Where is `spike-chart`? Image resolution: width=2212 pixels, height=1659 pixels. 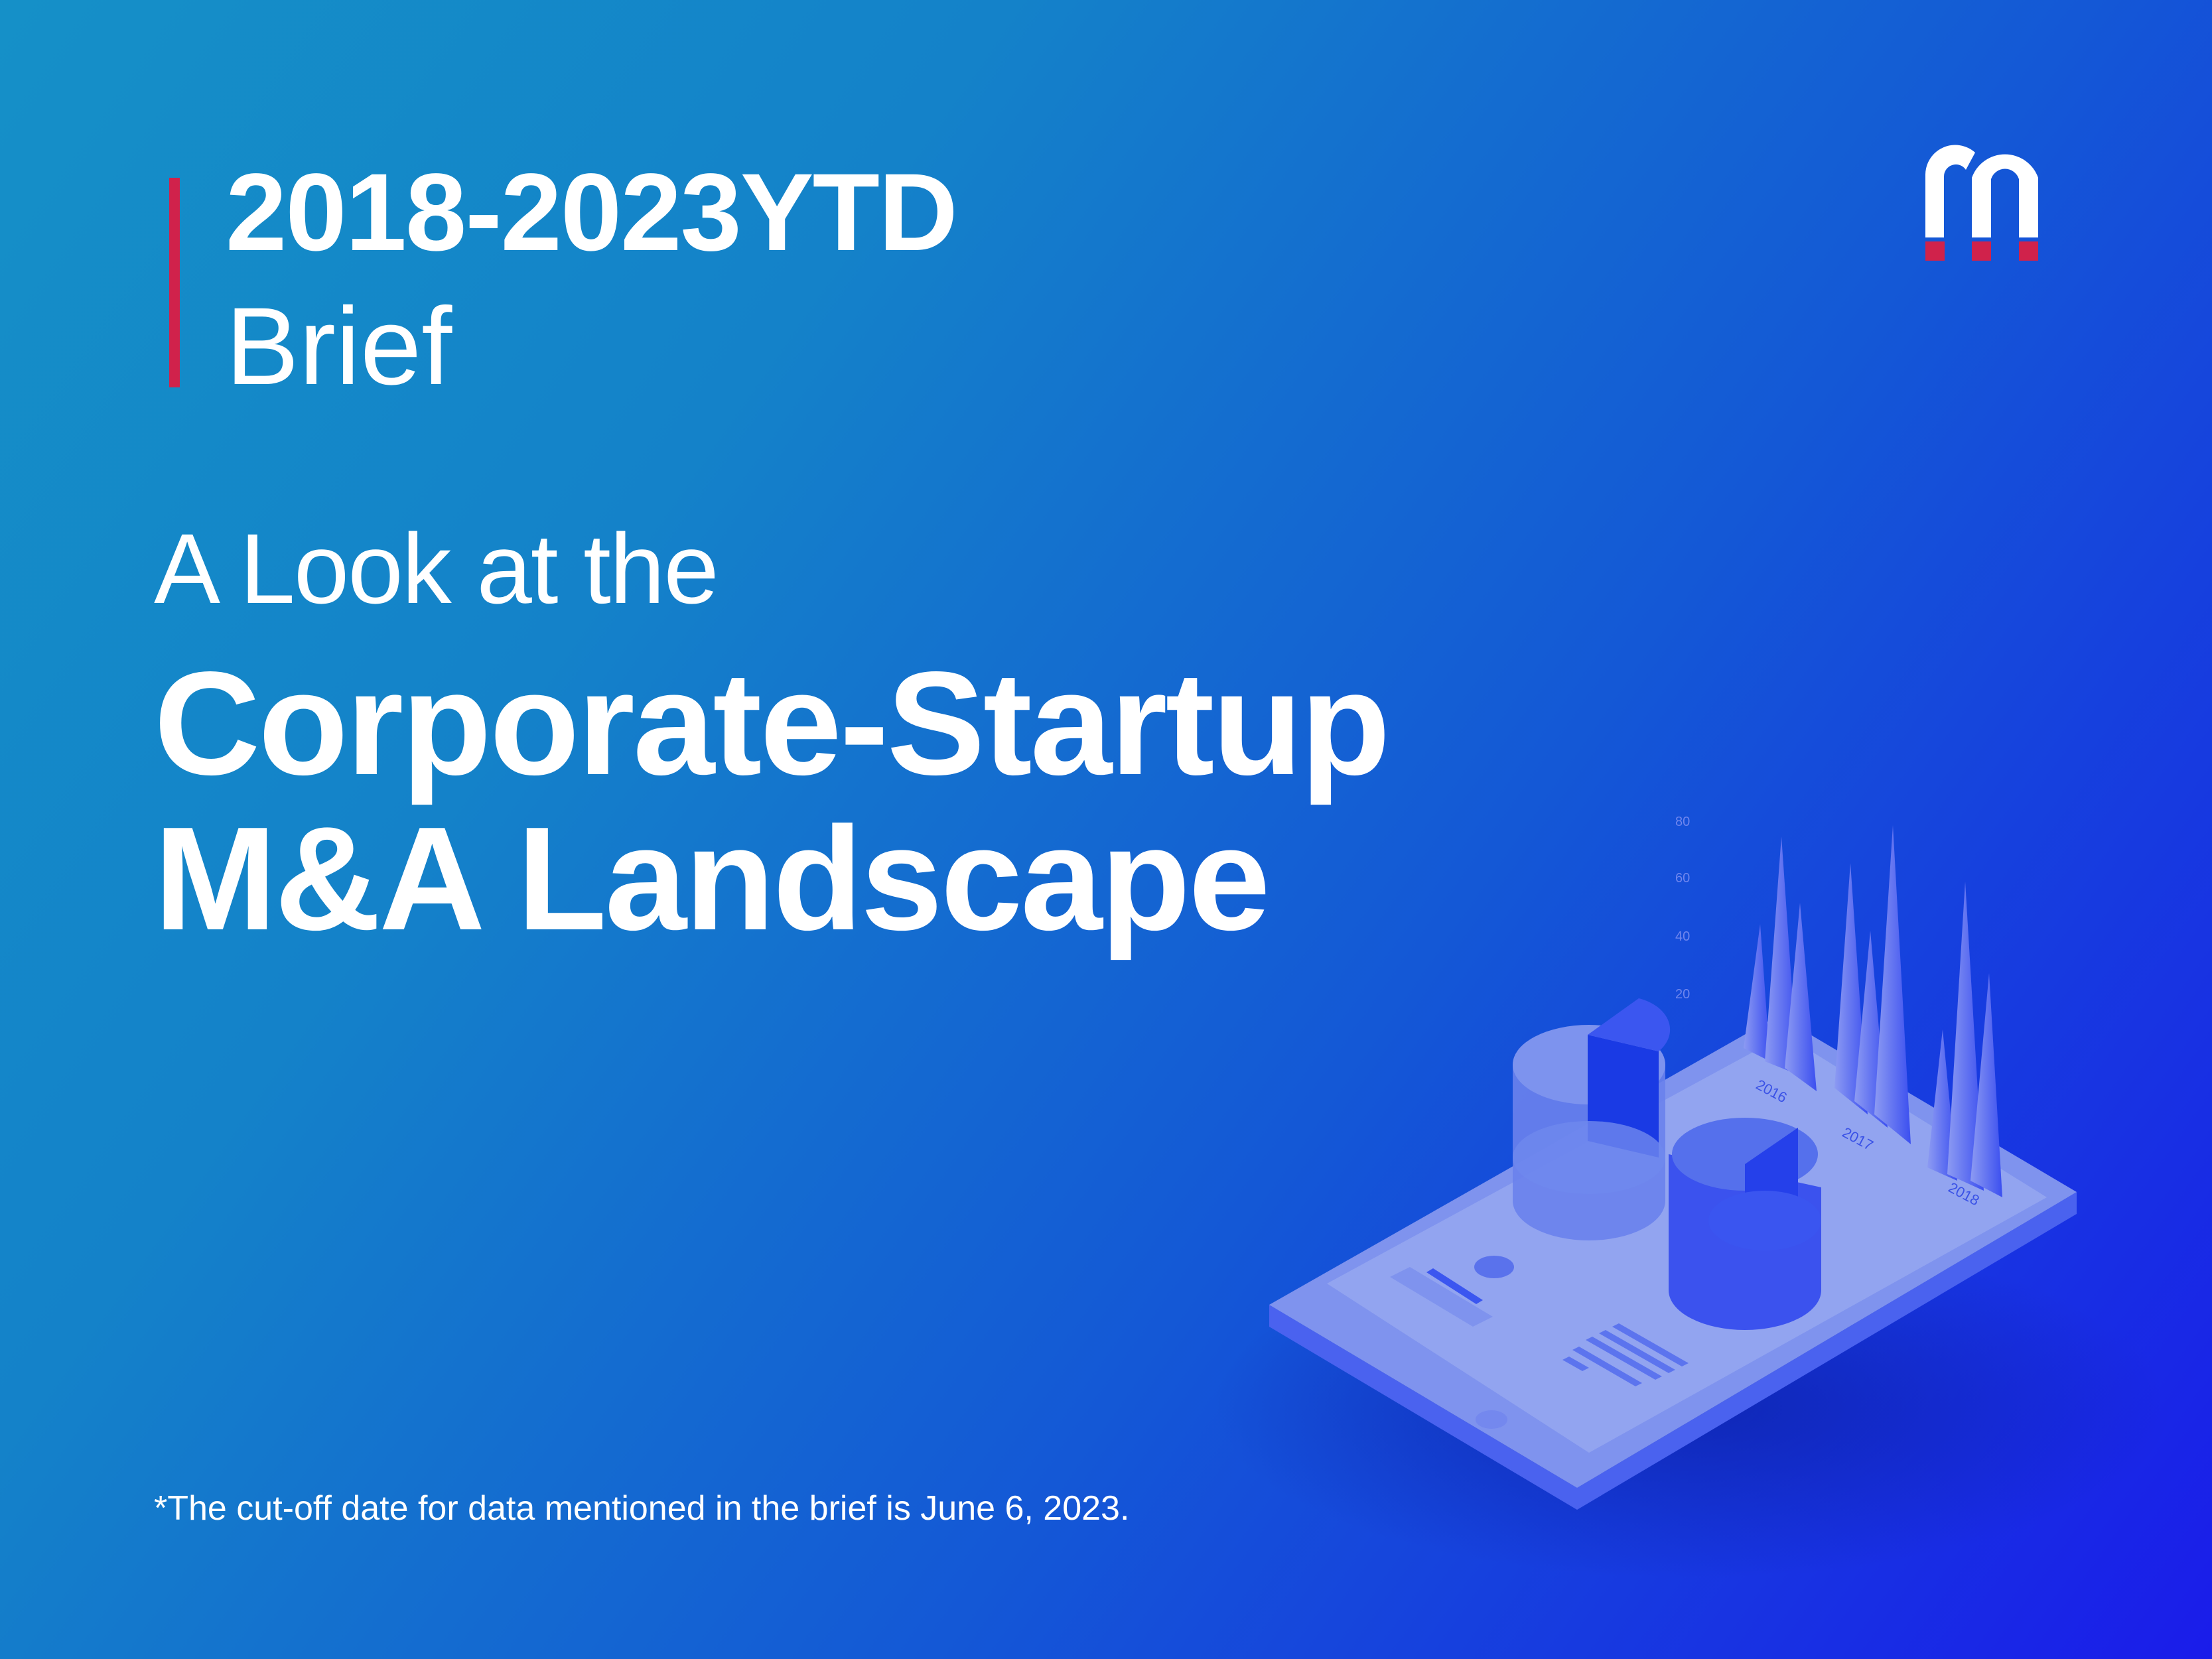 spike-chart is located at coordinates (1873, 1011).